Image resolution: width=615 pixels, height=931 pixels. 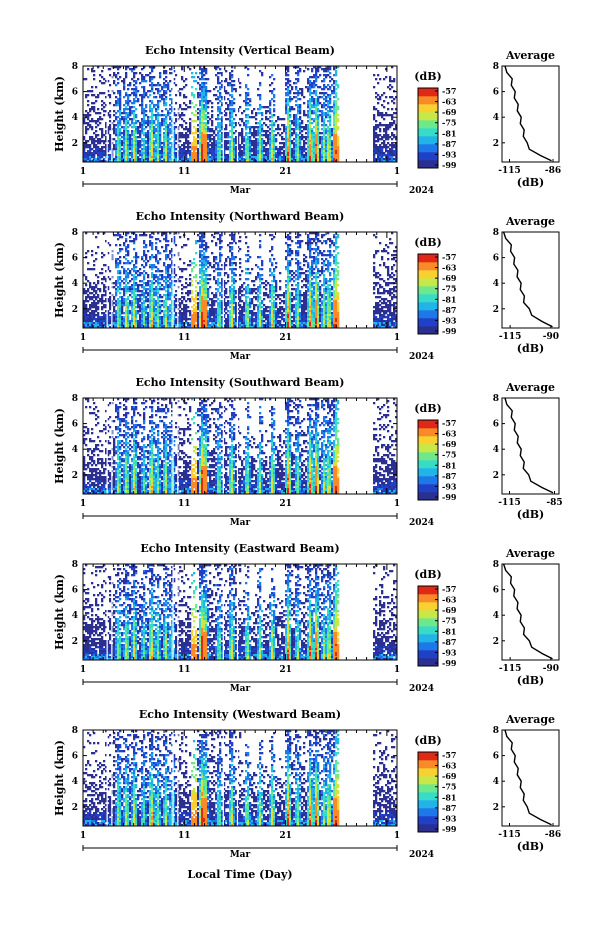 What do you see at coordinates (75, 616) in the screenshot?
I see `y-tick-label: 4` at bounding box center [75, 616].